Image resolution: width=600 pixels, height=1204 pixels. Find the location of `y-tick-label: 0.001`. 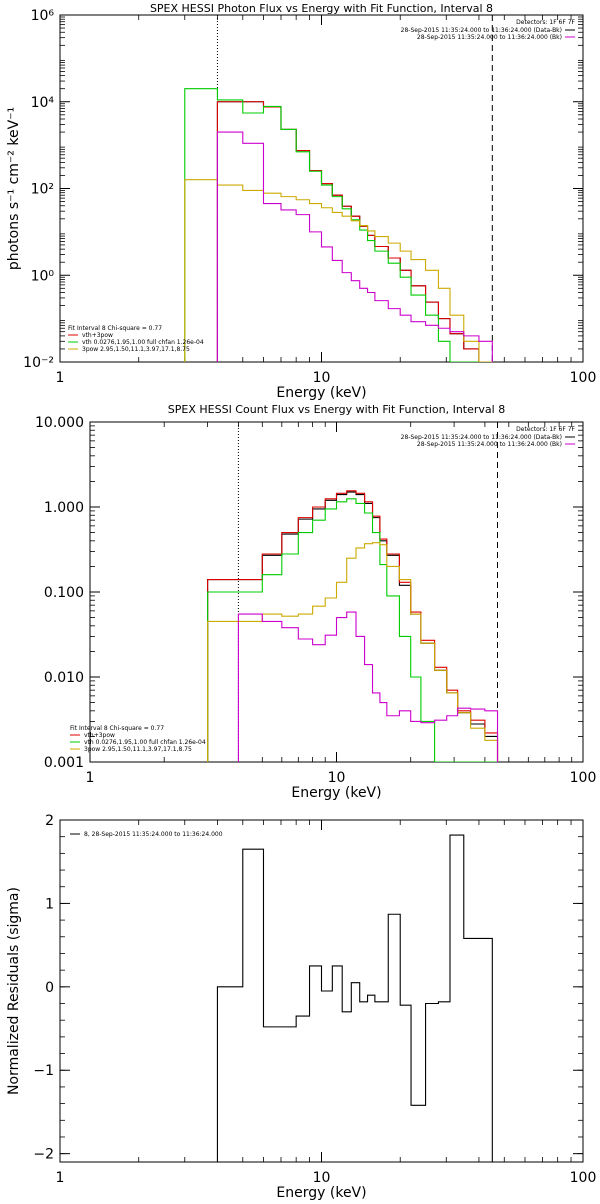

y-tick-label: 0.001 is located at coordinates (64, 763).